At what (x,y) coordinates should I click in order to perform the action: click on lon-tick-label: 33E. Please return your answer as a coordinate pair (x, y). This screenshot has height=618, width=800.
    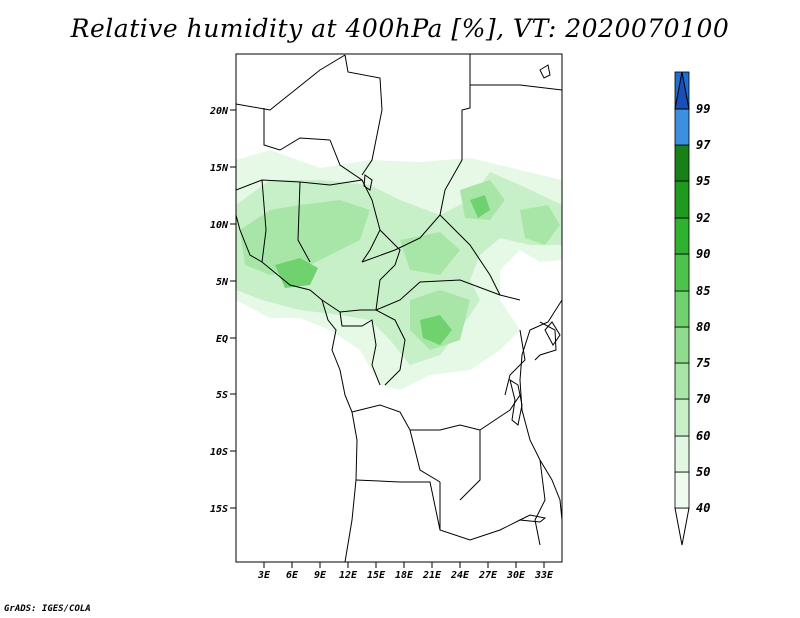
    Looking at the image, I should click on (544, 575).